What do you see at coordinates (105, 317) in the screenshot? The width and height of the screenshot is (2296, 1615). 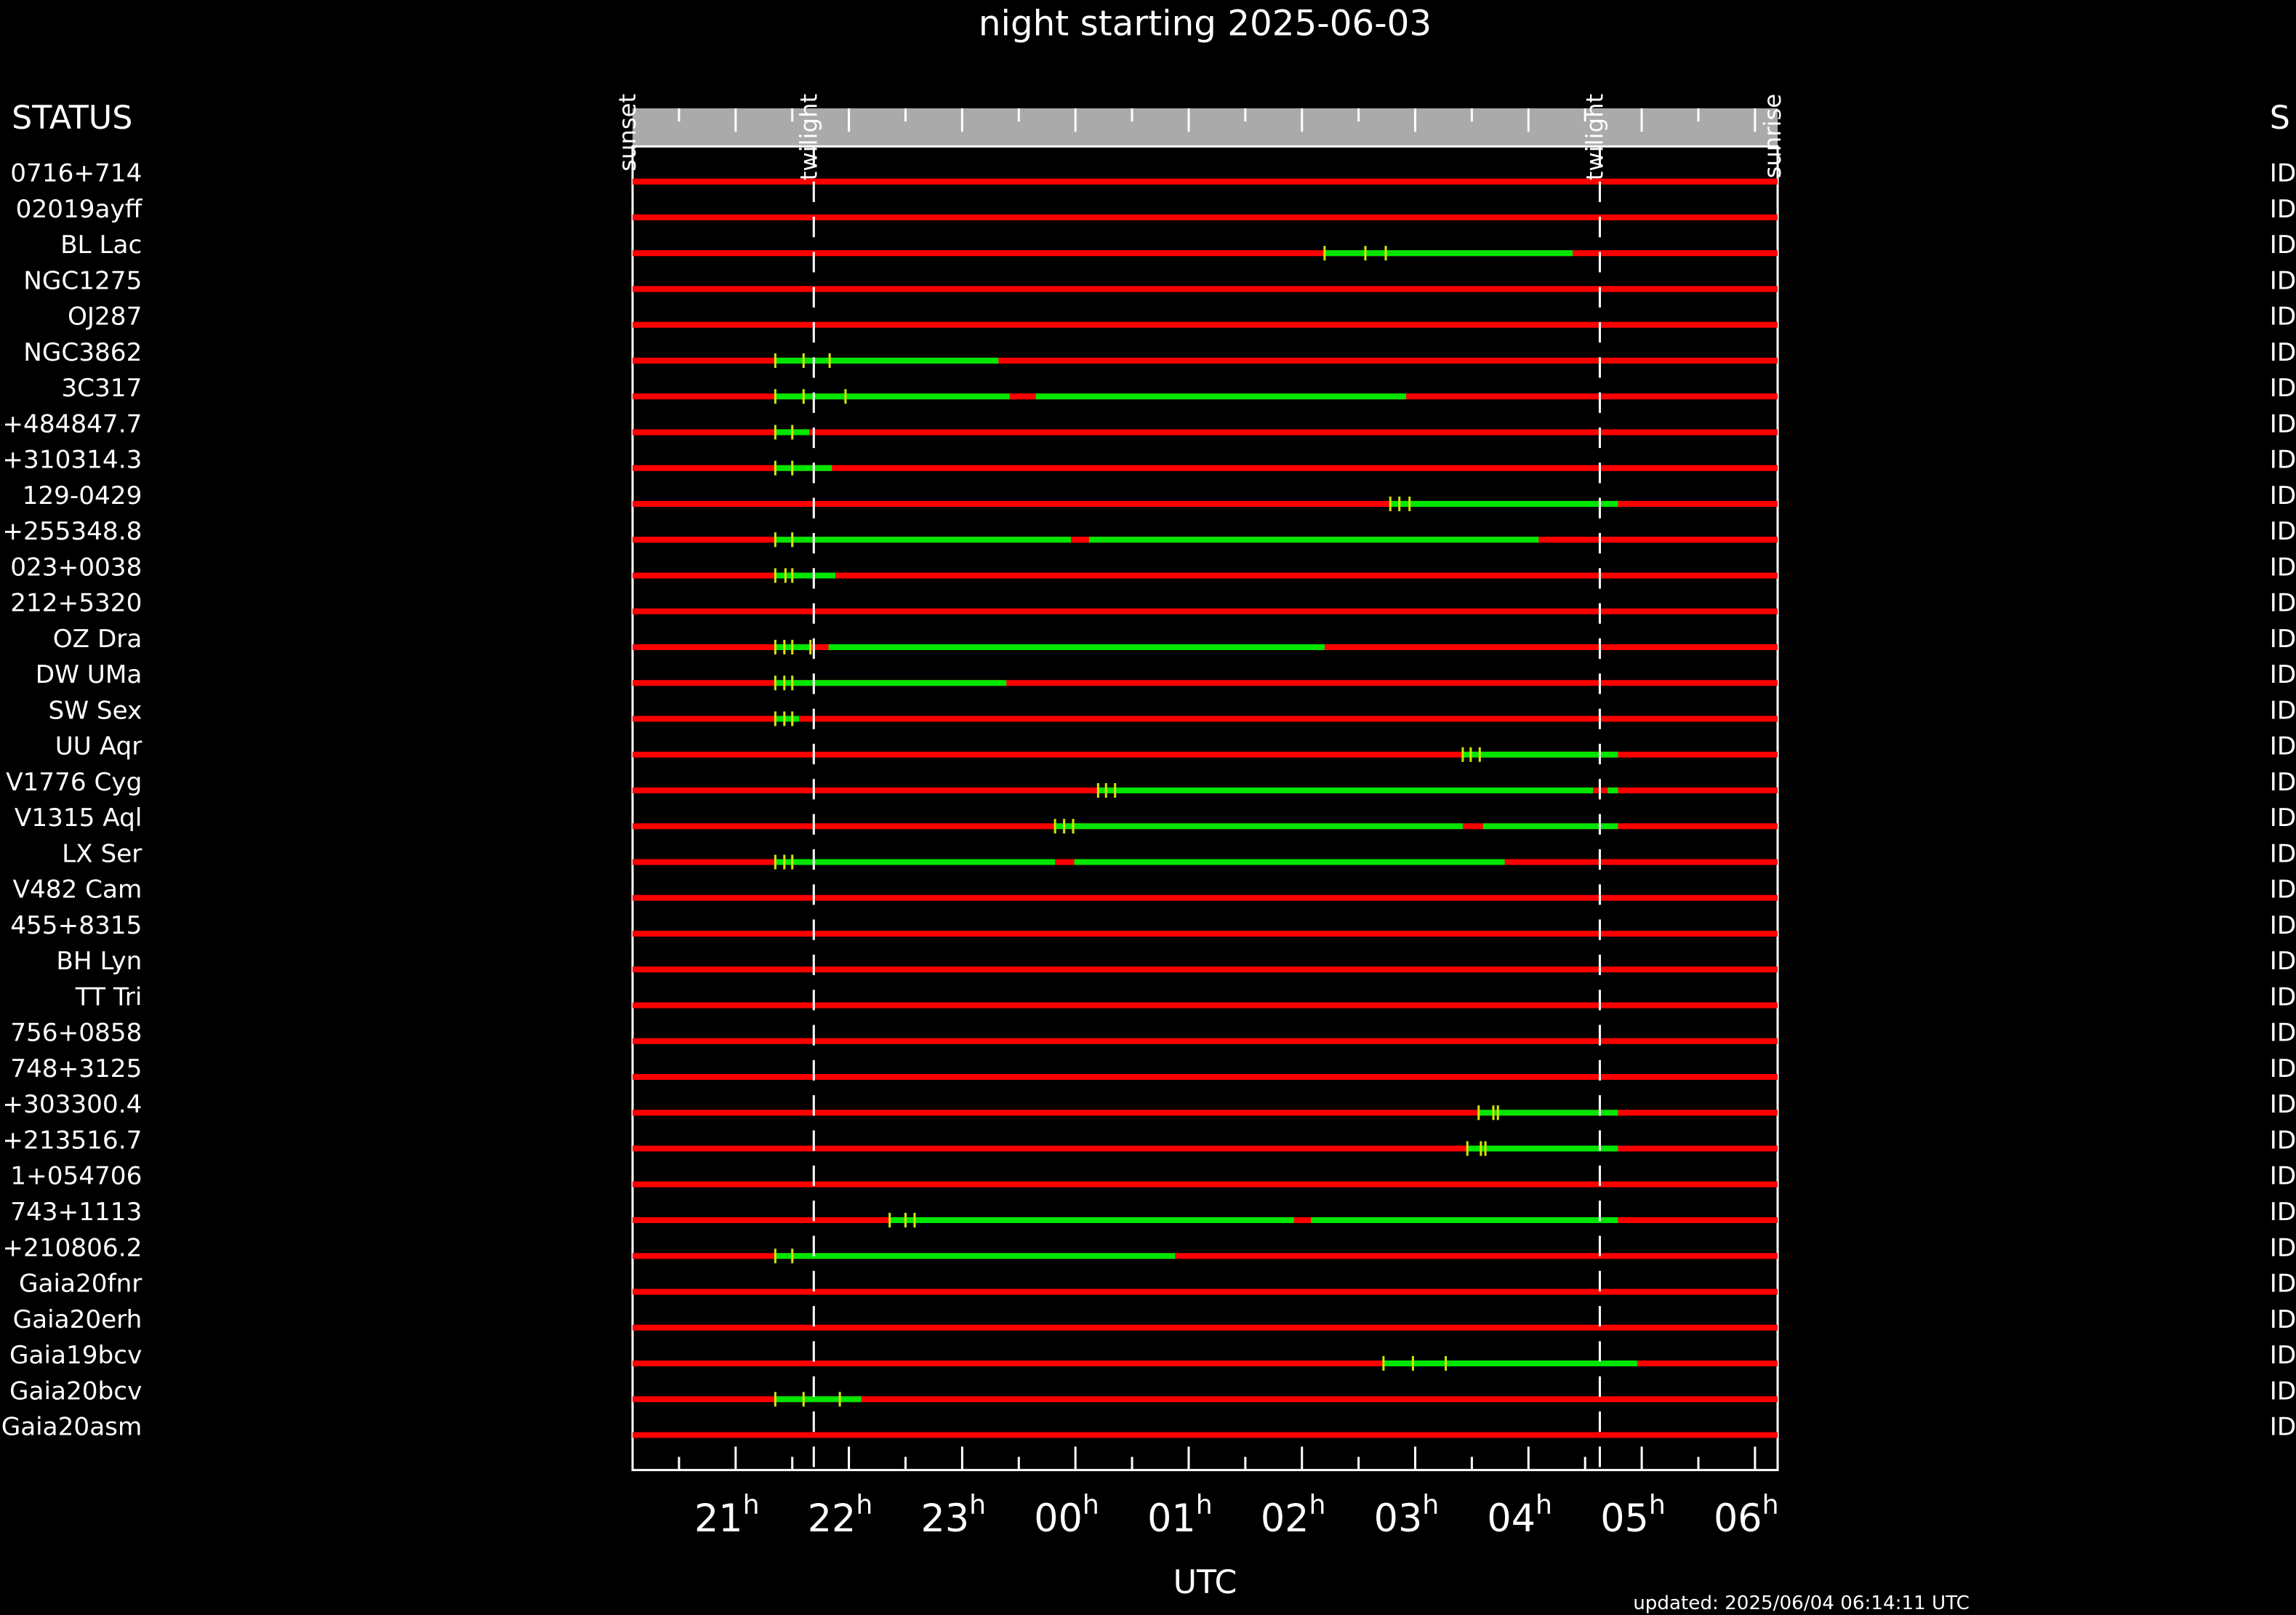 I see `row-label: OJ287` at bounding box center [105, 317].